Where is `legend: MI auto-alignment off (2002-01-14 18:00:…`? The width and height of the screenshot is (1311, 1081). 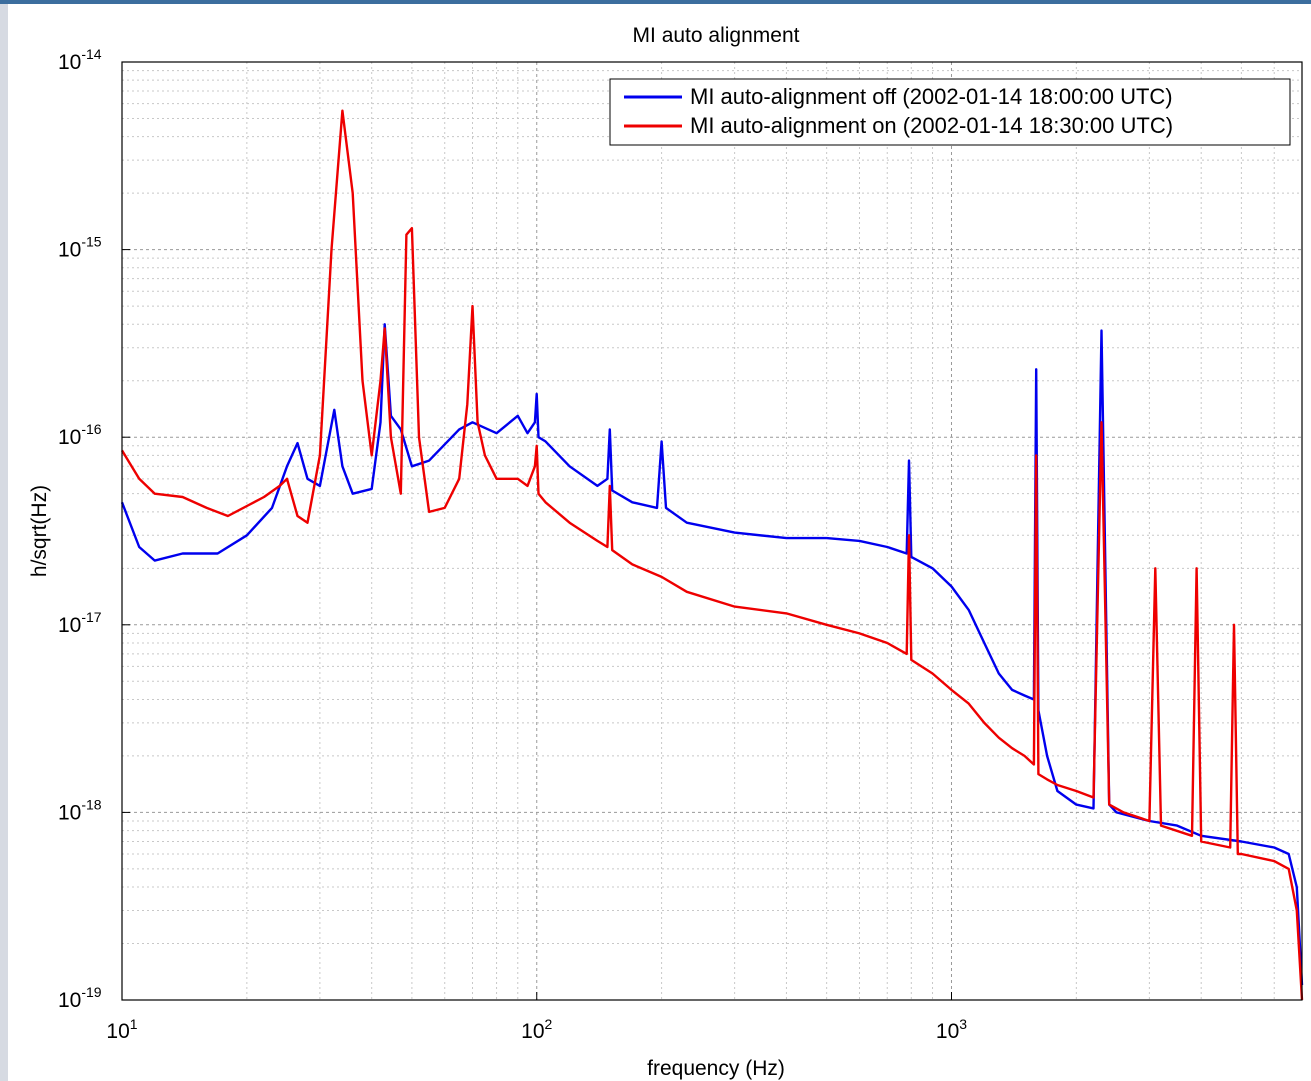
legend: MI auto-alignment off (2002-01-14 18:00:… is located at coordinates (950, 112).